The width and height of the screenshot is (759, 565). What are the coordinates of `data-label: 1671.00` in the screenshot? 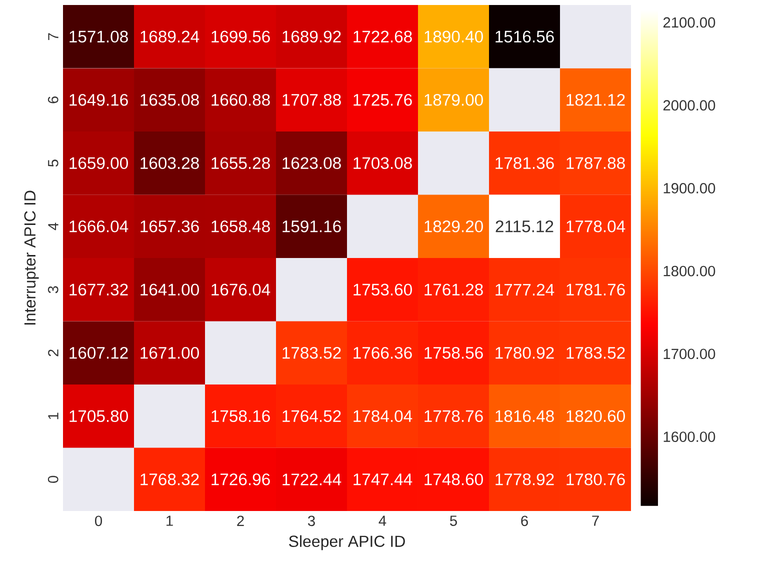 It's located at (169, 352).